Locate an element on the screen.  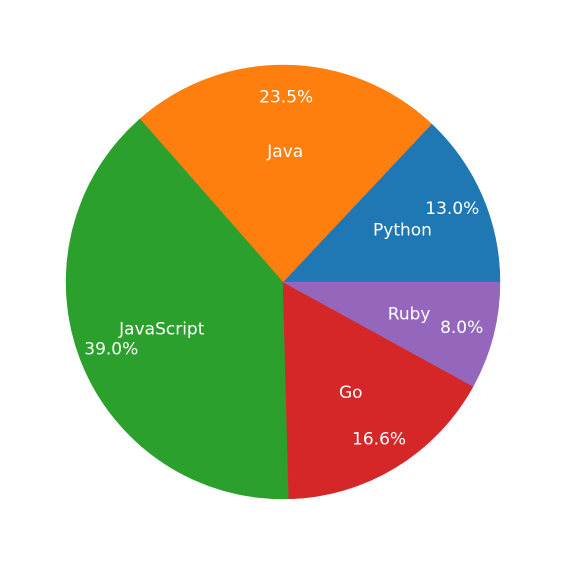
slice-label-javascript: JavaScript is located at coordinates (161, 330).